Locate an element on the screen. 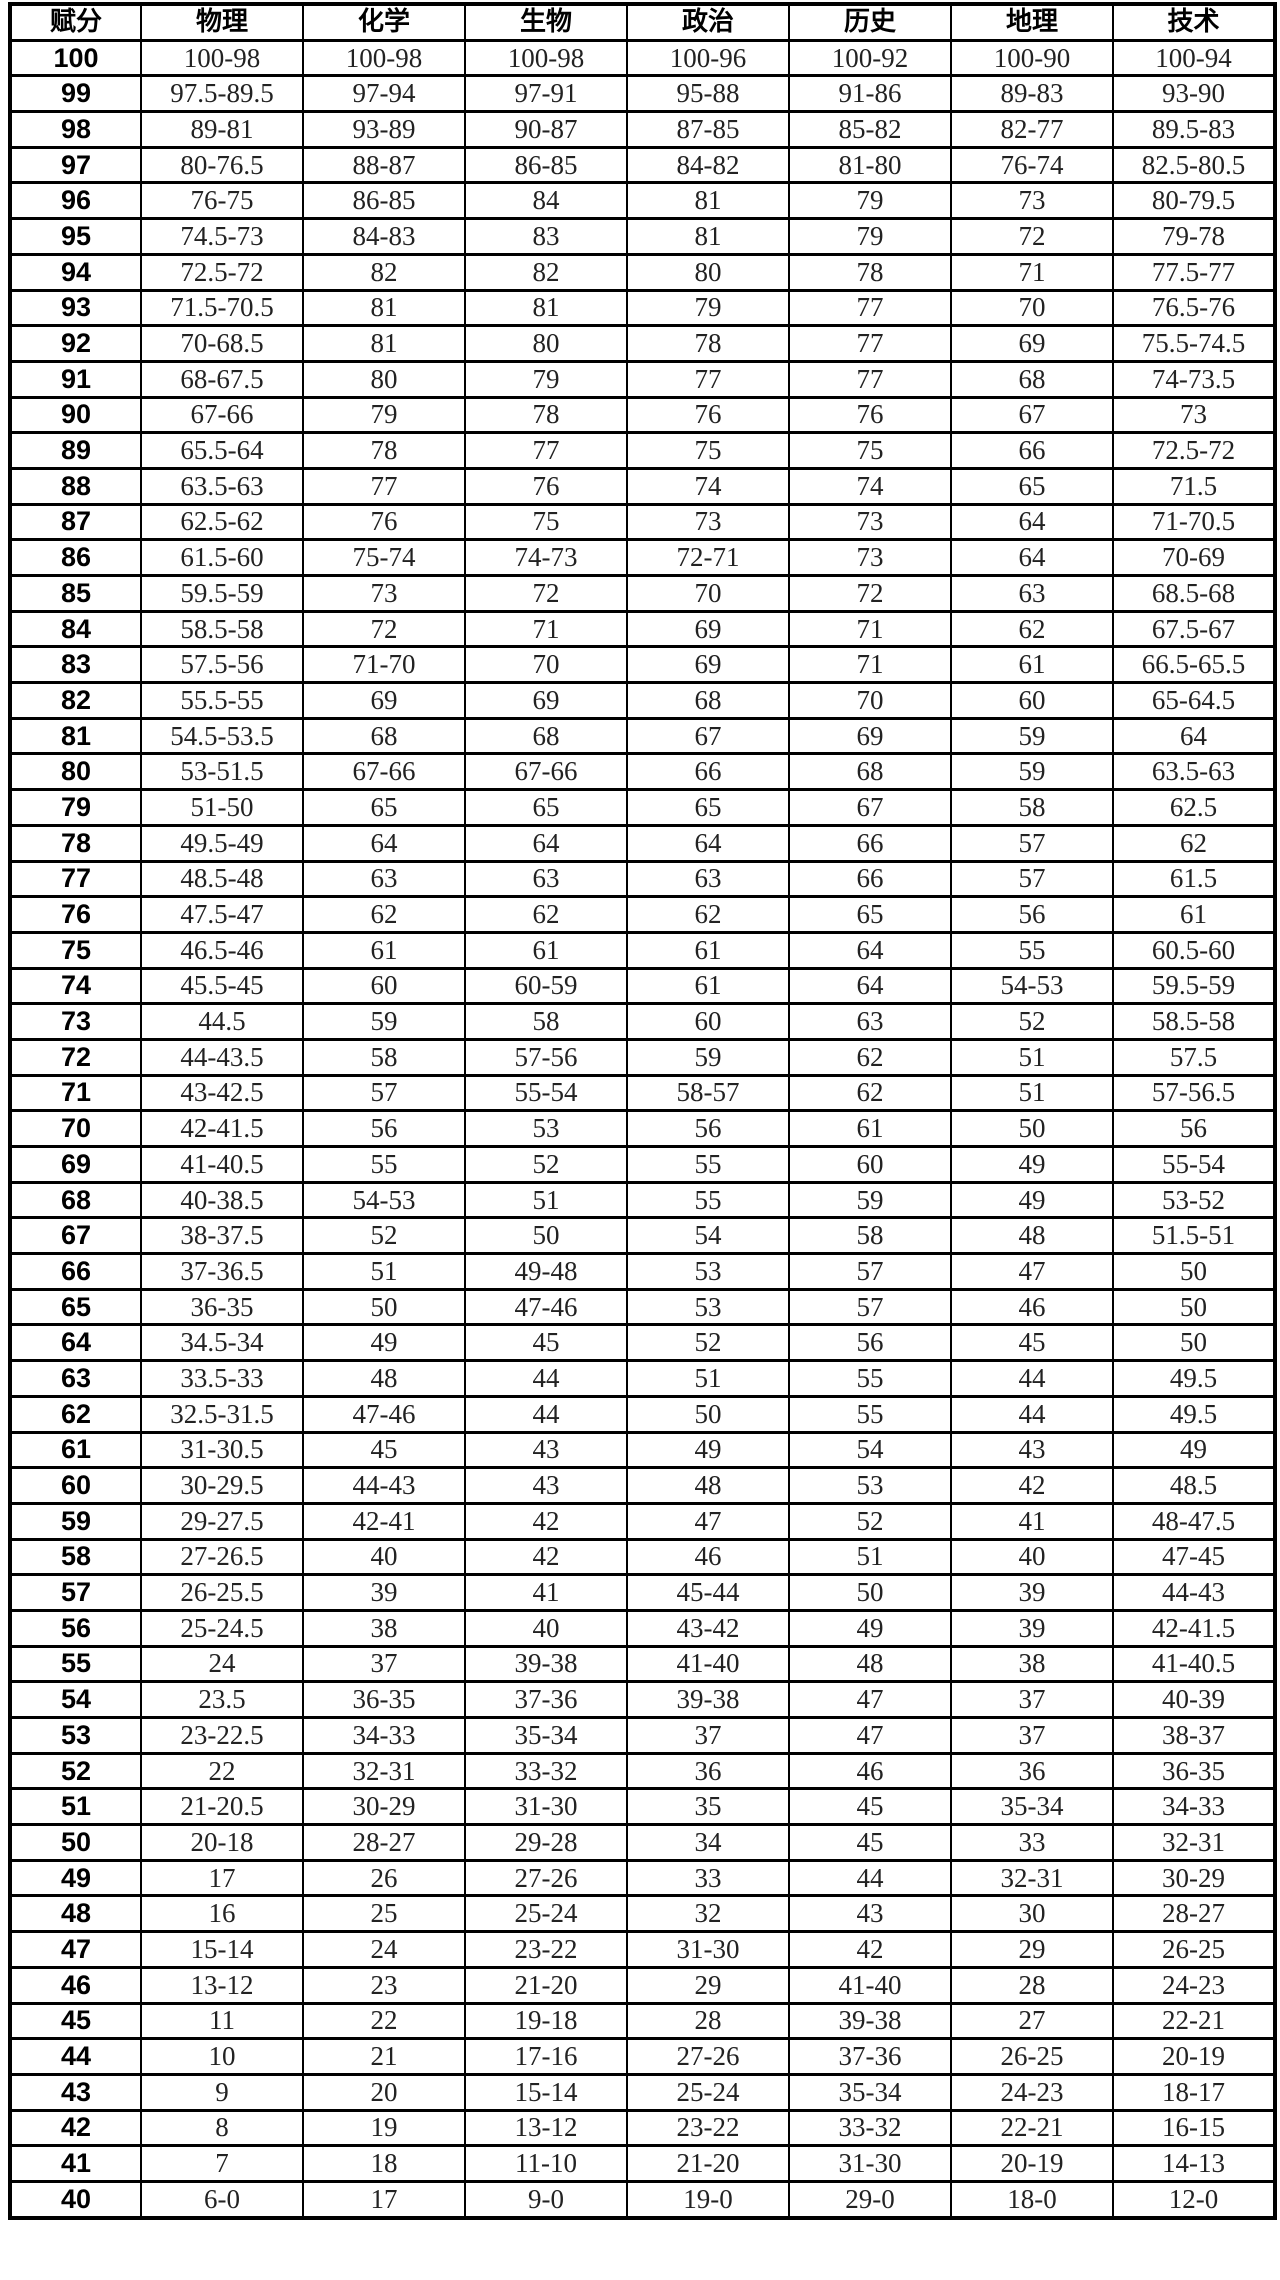 The image size is (1280, 2280). raw-score-range-cell: 72.5-72 is located at coordinates (1194, 450).